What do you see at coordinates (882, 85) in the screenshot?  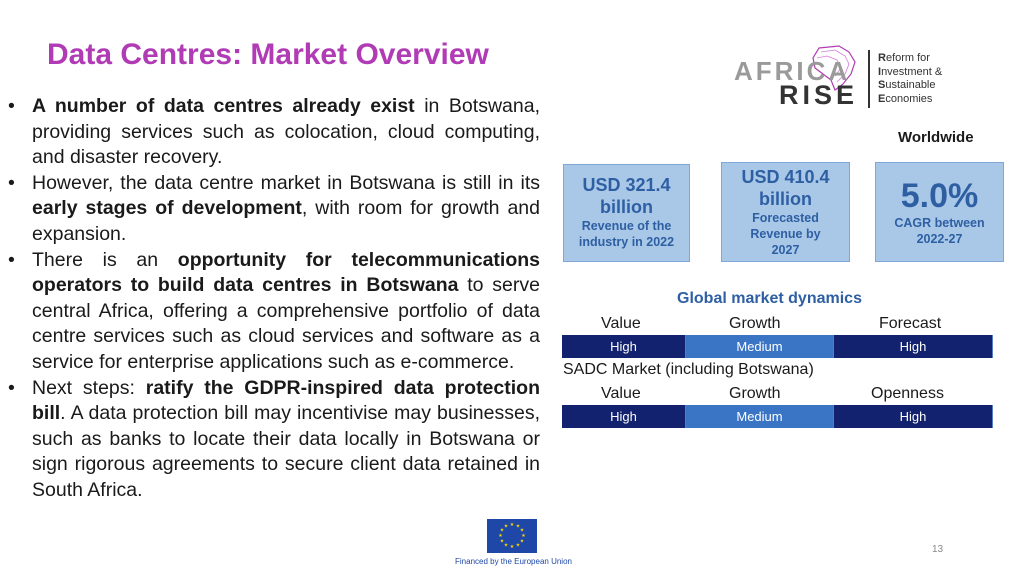 I see `logo-acronym-initial: S` at bounding box center [882, 85].